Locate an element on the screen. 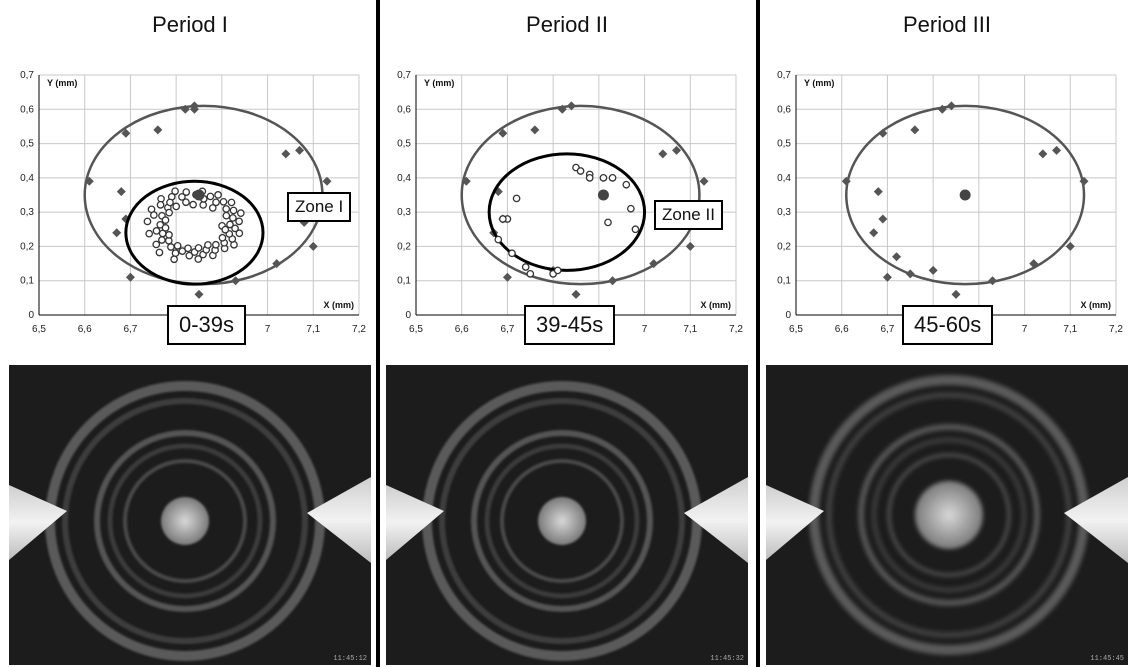 The width and height of the screenshot is (1132, 667). time-label-1: 0-39s is located at coordinates (207, 325).